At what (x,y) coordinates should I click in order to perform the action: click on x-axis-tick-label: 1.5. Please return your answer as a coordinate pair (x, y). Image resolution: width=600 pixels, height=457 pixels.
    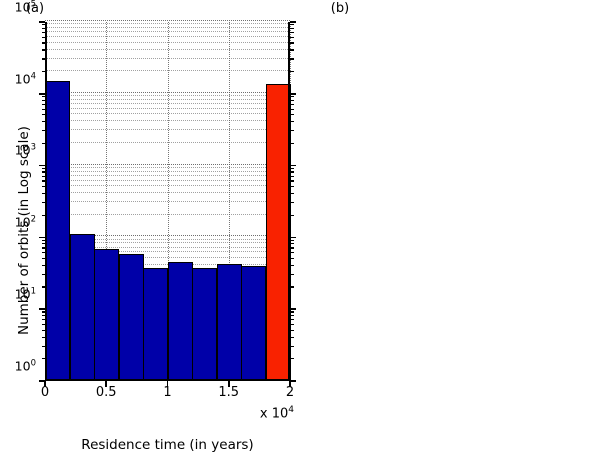
    Looking at the image, I should click on (229, 392).